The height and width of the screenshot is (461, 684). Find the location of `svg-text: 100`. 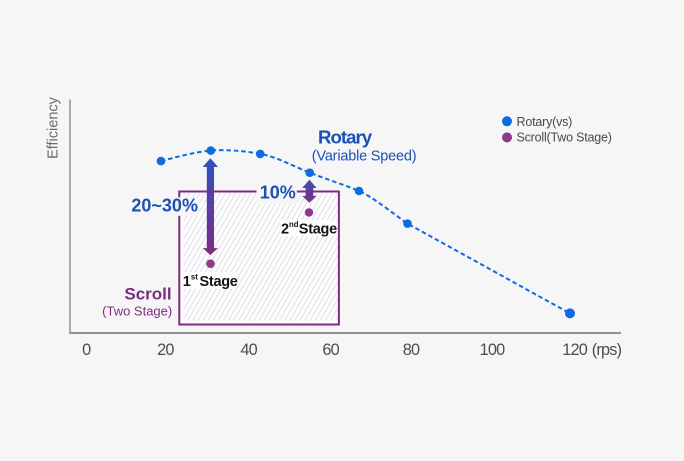

svg-text: 100 is located at coordinates (493, 350).